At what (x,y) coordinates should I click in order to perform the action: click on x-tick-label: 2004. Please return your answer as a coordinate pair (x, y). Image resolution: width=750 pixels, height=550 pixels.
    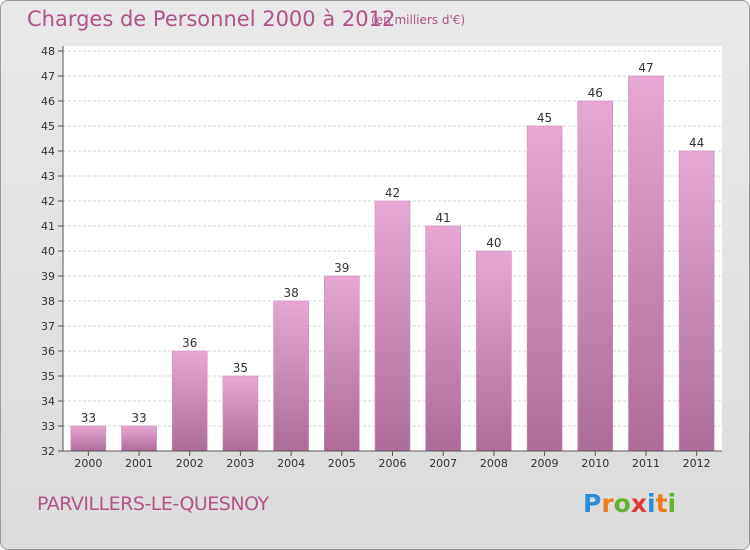
    Looking at the image, I should click on (291, 463).